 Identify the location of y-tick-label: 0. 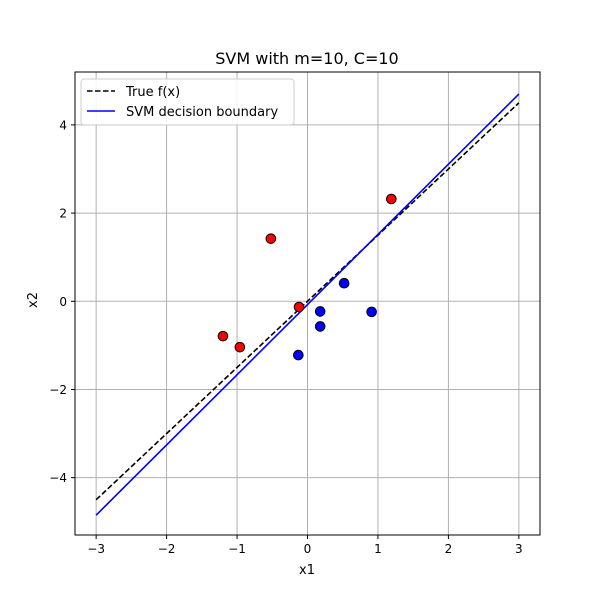
(63, 302).